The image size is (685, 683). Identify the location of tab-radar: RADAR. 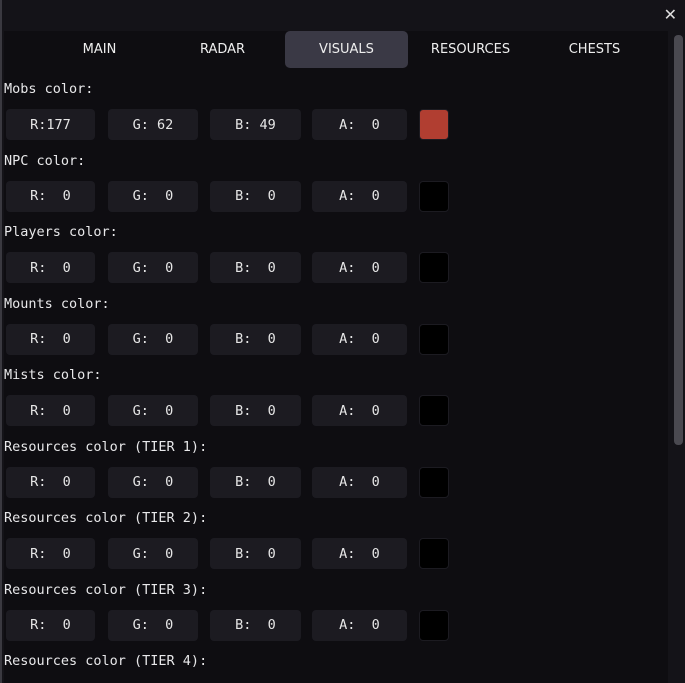
(222, 49).